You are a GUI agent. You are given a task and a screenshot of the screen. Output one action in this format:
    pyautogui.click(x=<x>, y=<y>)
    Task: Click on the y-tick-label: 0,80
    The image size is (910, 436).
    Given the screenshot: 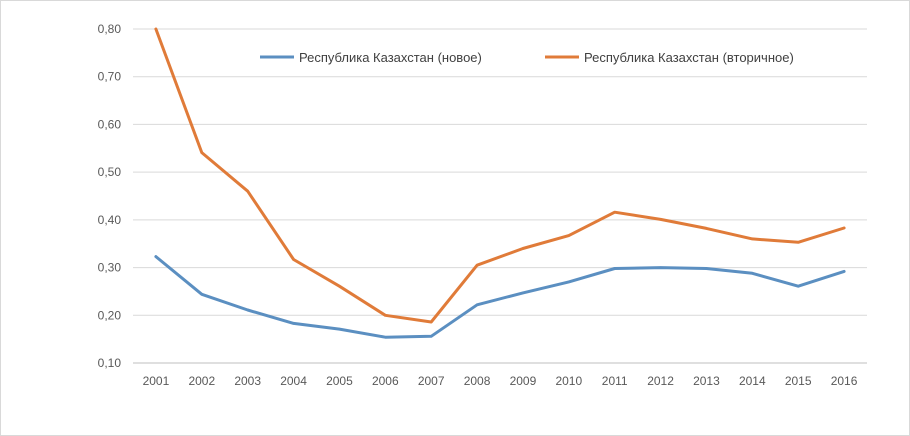 What is the action you would take?
    pyautogui.click(x=110, y=29)
    